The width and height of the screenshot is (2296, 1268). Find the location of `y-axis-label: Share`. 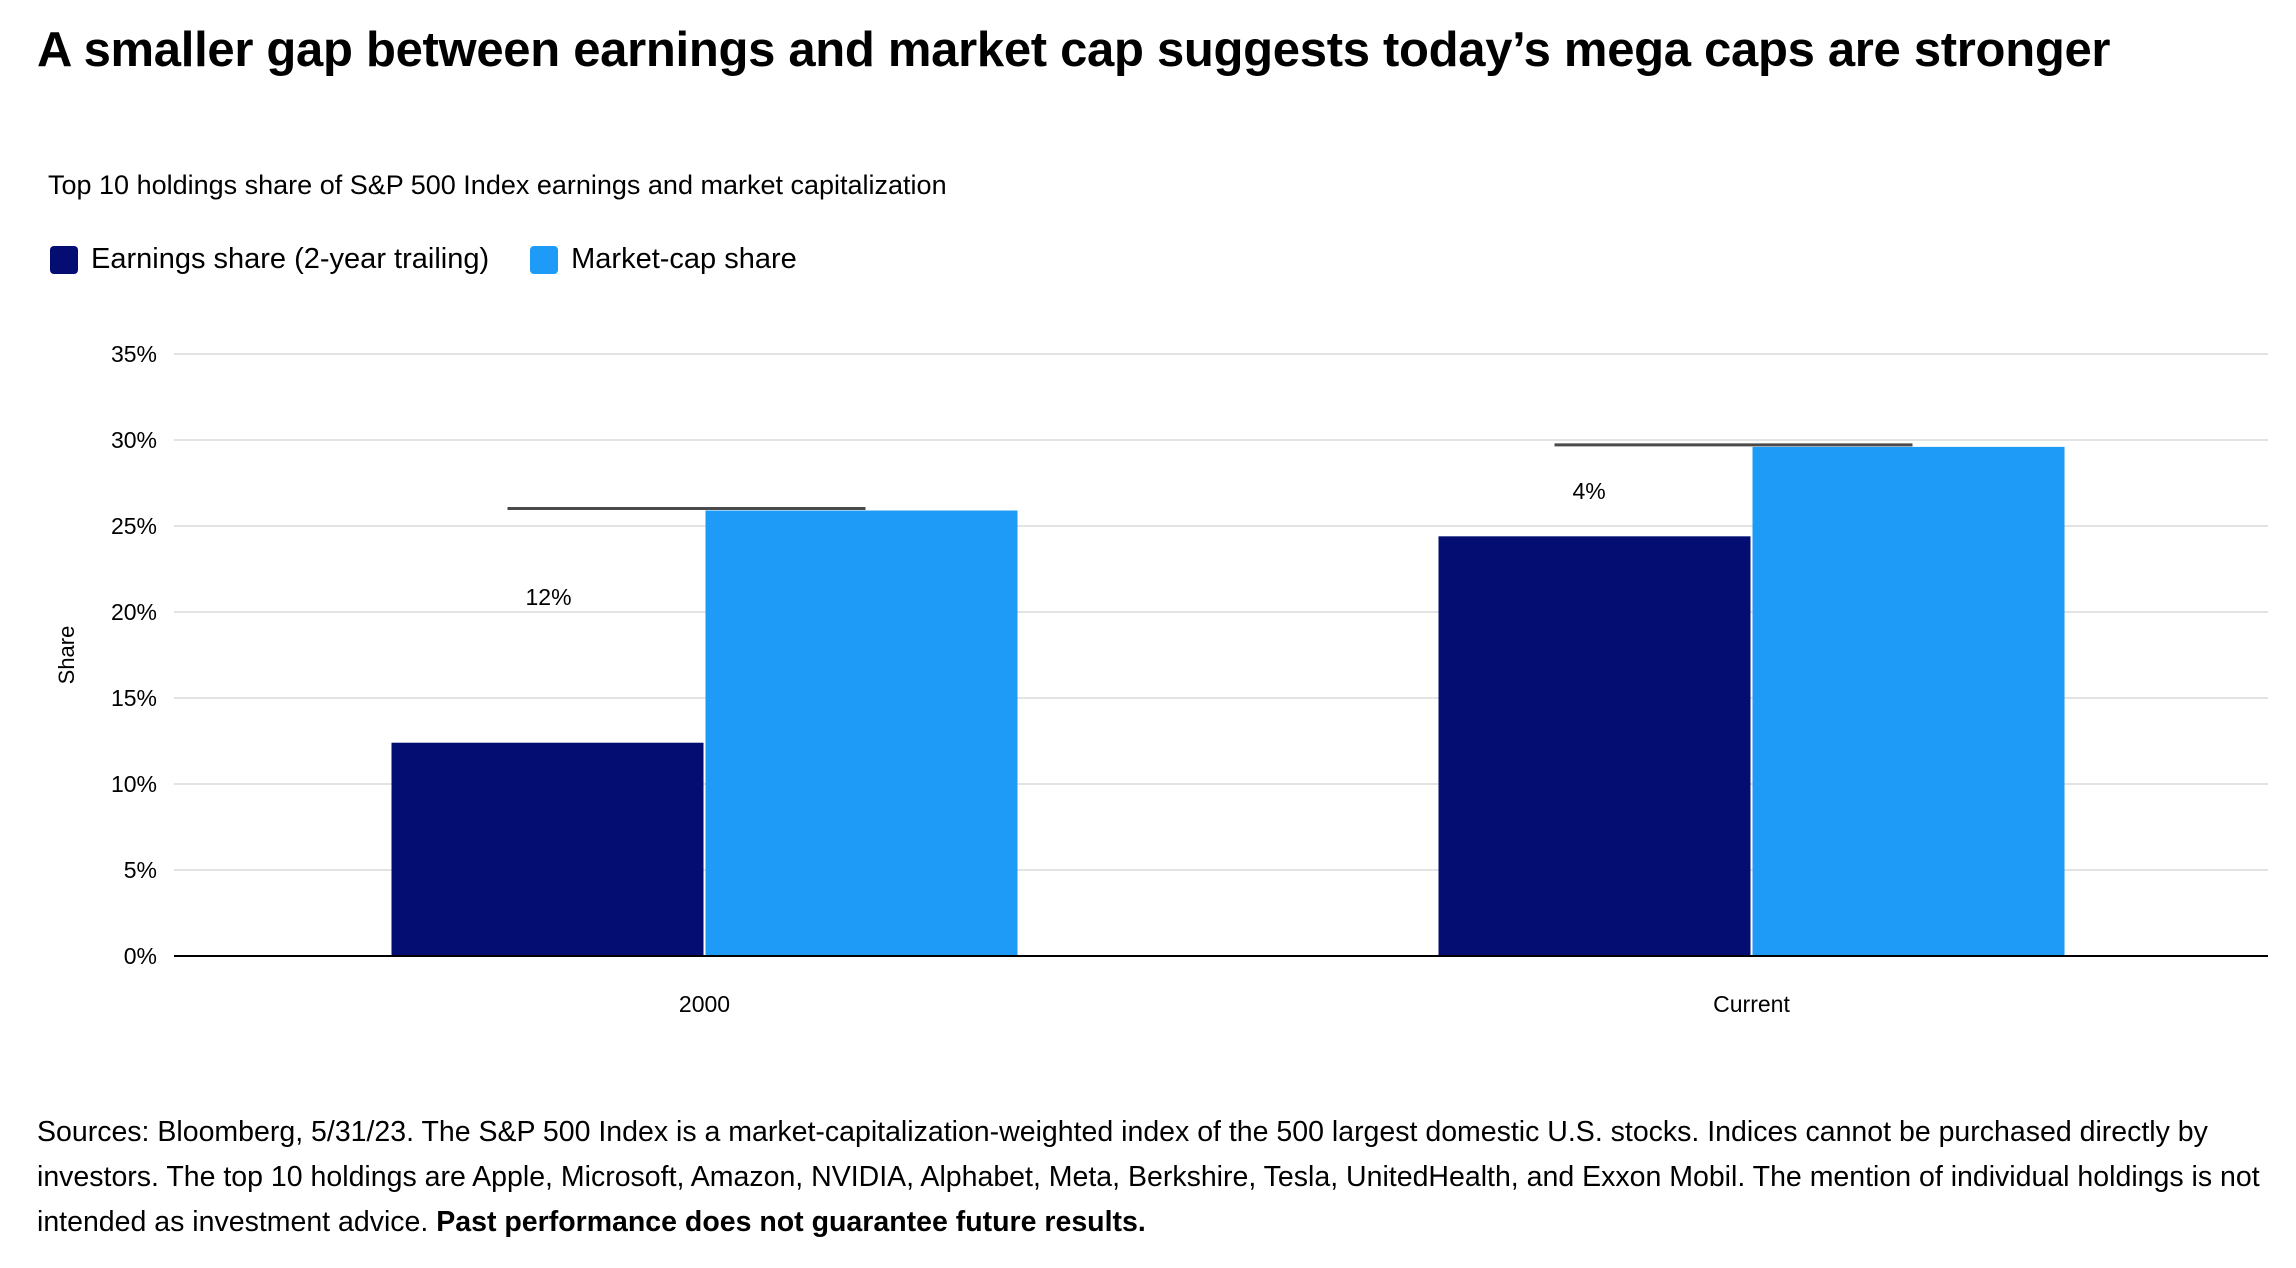

y-axis-label: Share is located at coordinates (66, 655).